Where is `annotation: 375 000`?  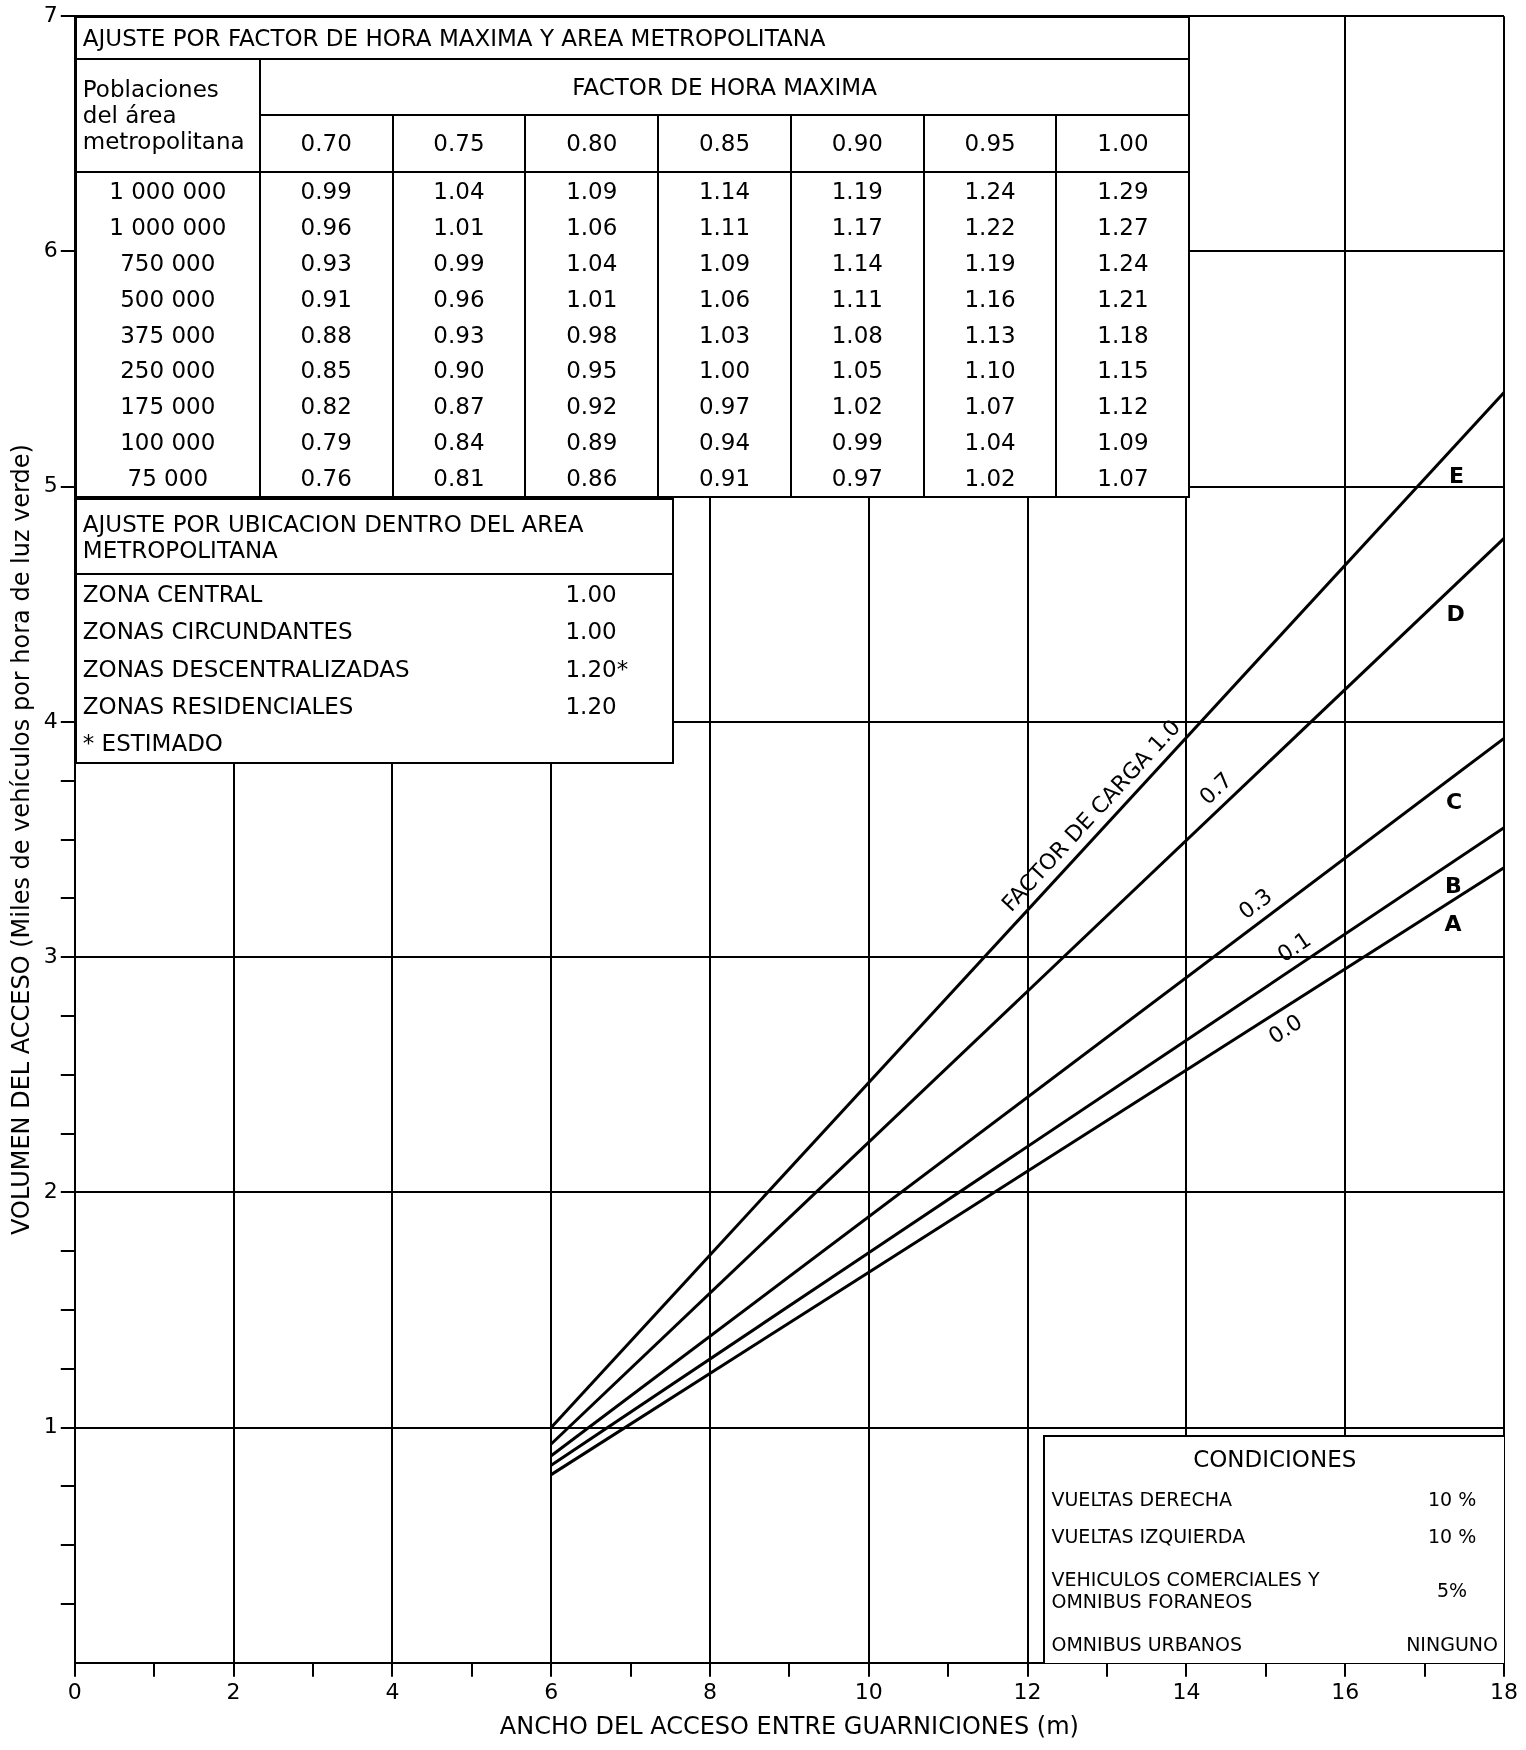
annotation: 375 000 is located at coordinates (167, 334).